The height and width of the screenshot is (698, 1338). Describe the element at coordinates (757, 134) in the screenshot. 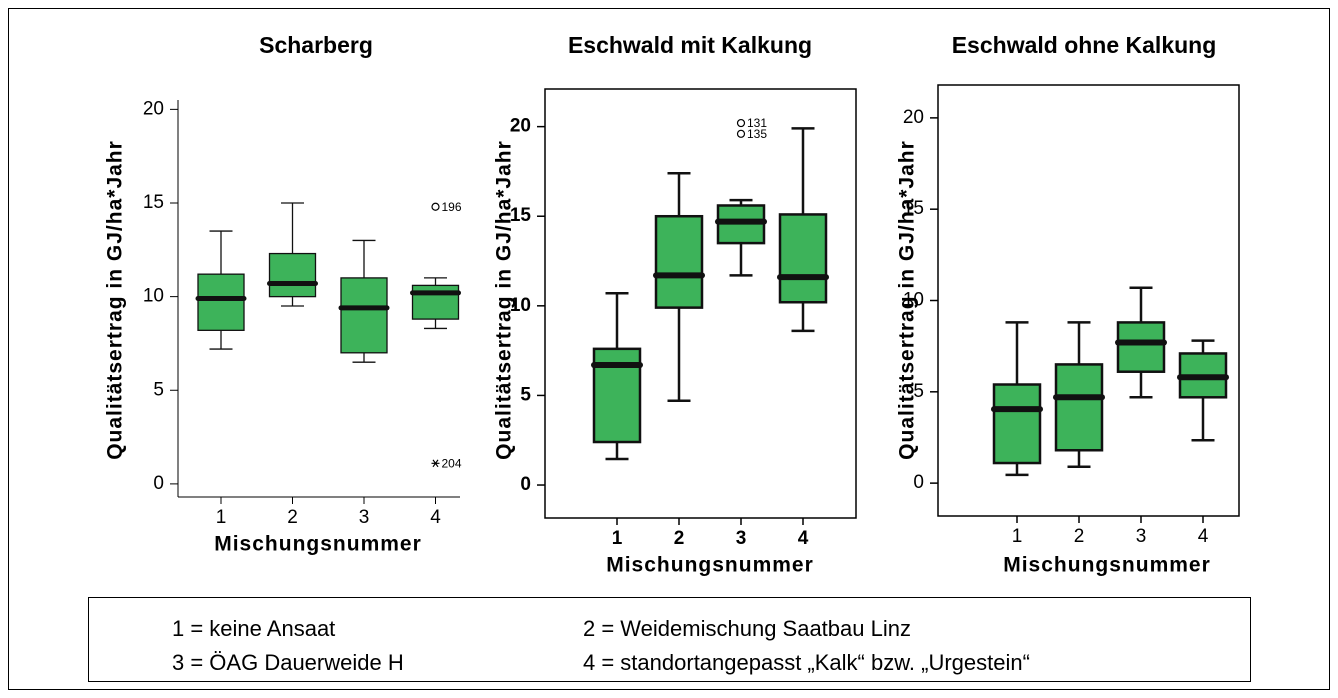

I see `outlier-label: 135` at that location.